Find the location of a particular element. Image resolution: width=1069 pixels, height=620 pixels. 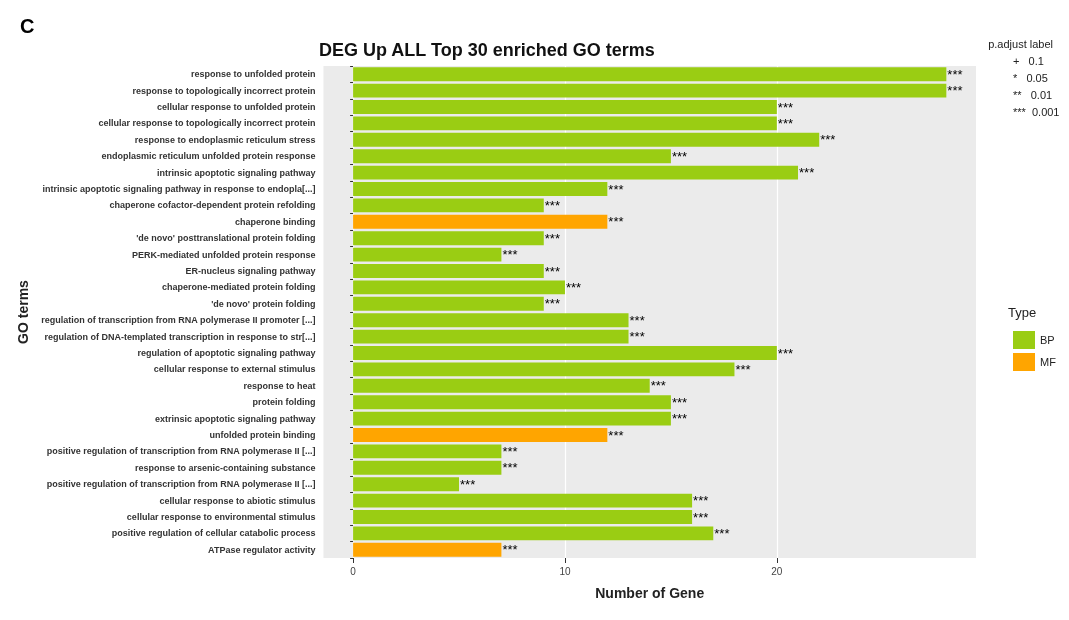

y-tick-label: regulation of DNA-templated transcription in response to str[...] is located at coordinates (180, 336).